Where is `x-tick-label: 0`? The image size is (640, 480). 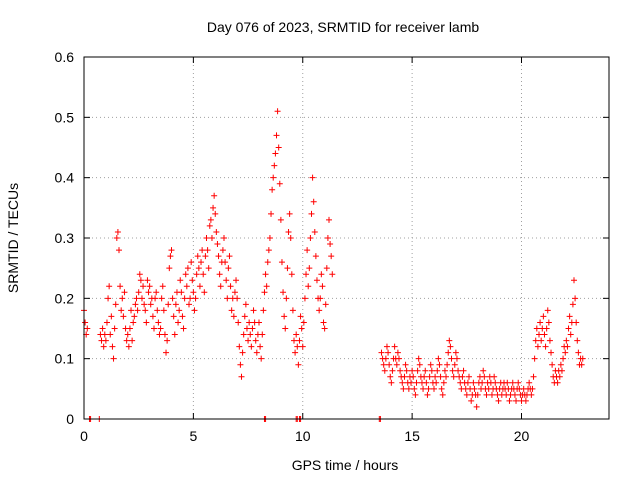 x-tick-label: 0 is located at coordinates (84, 436).